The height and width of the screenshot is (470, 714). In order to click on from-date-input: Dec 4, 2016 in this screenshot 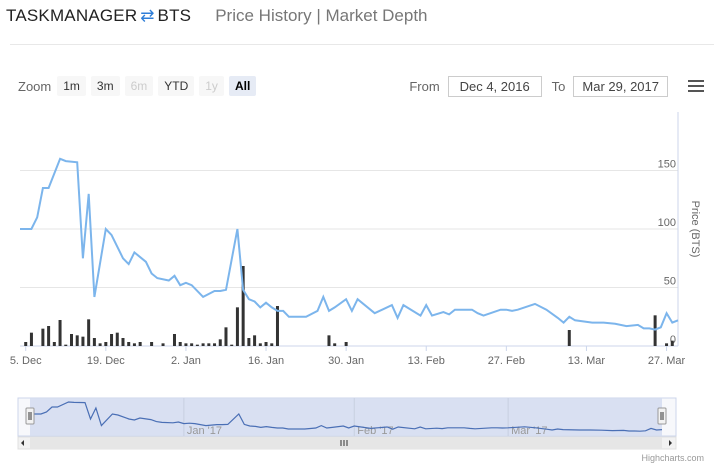, I will do `click(494, 86)`.